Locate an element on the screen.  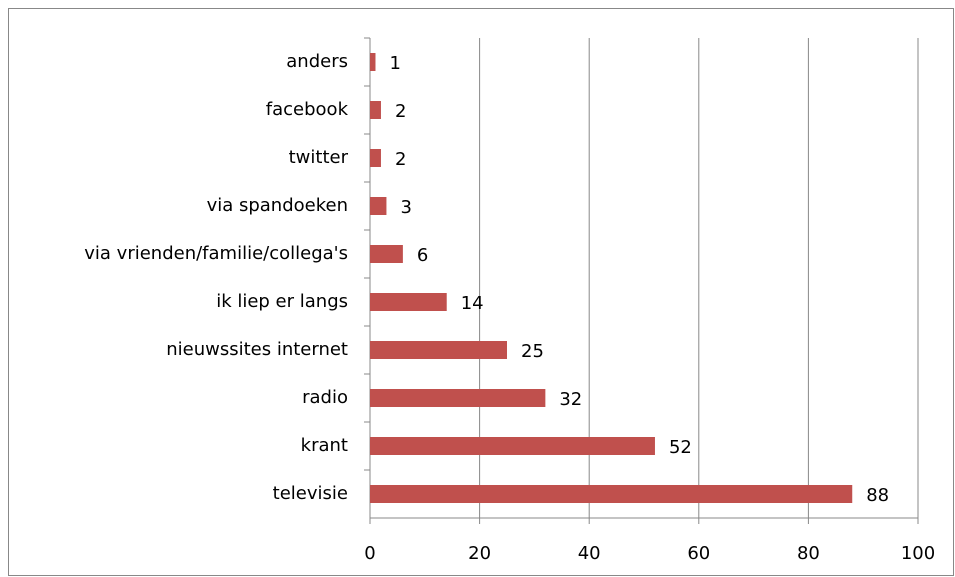
data-label: 88 is located at coordinates (877, 495).